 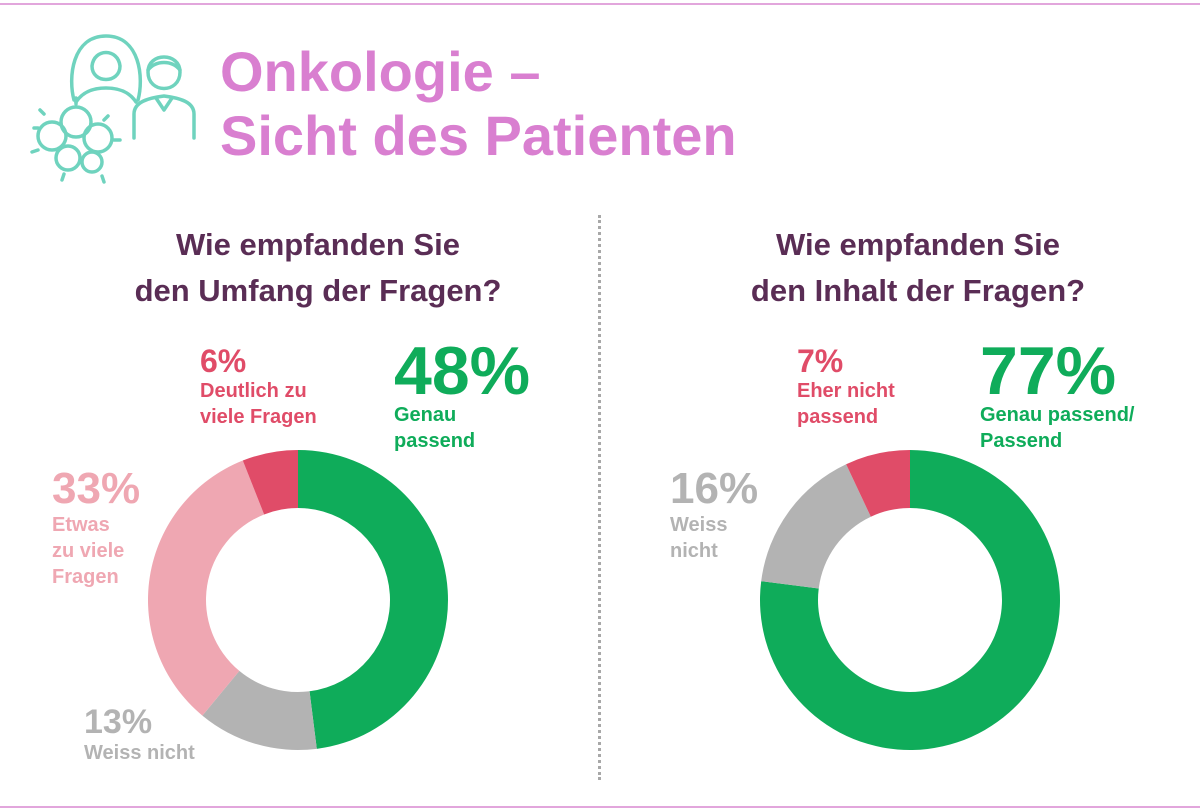 I want to click on right-cap-weiss-nicht-1: Weiss, so click(x=699, y=525).